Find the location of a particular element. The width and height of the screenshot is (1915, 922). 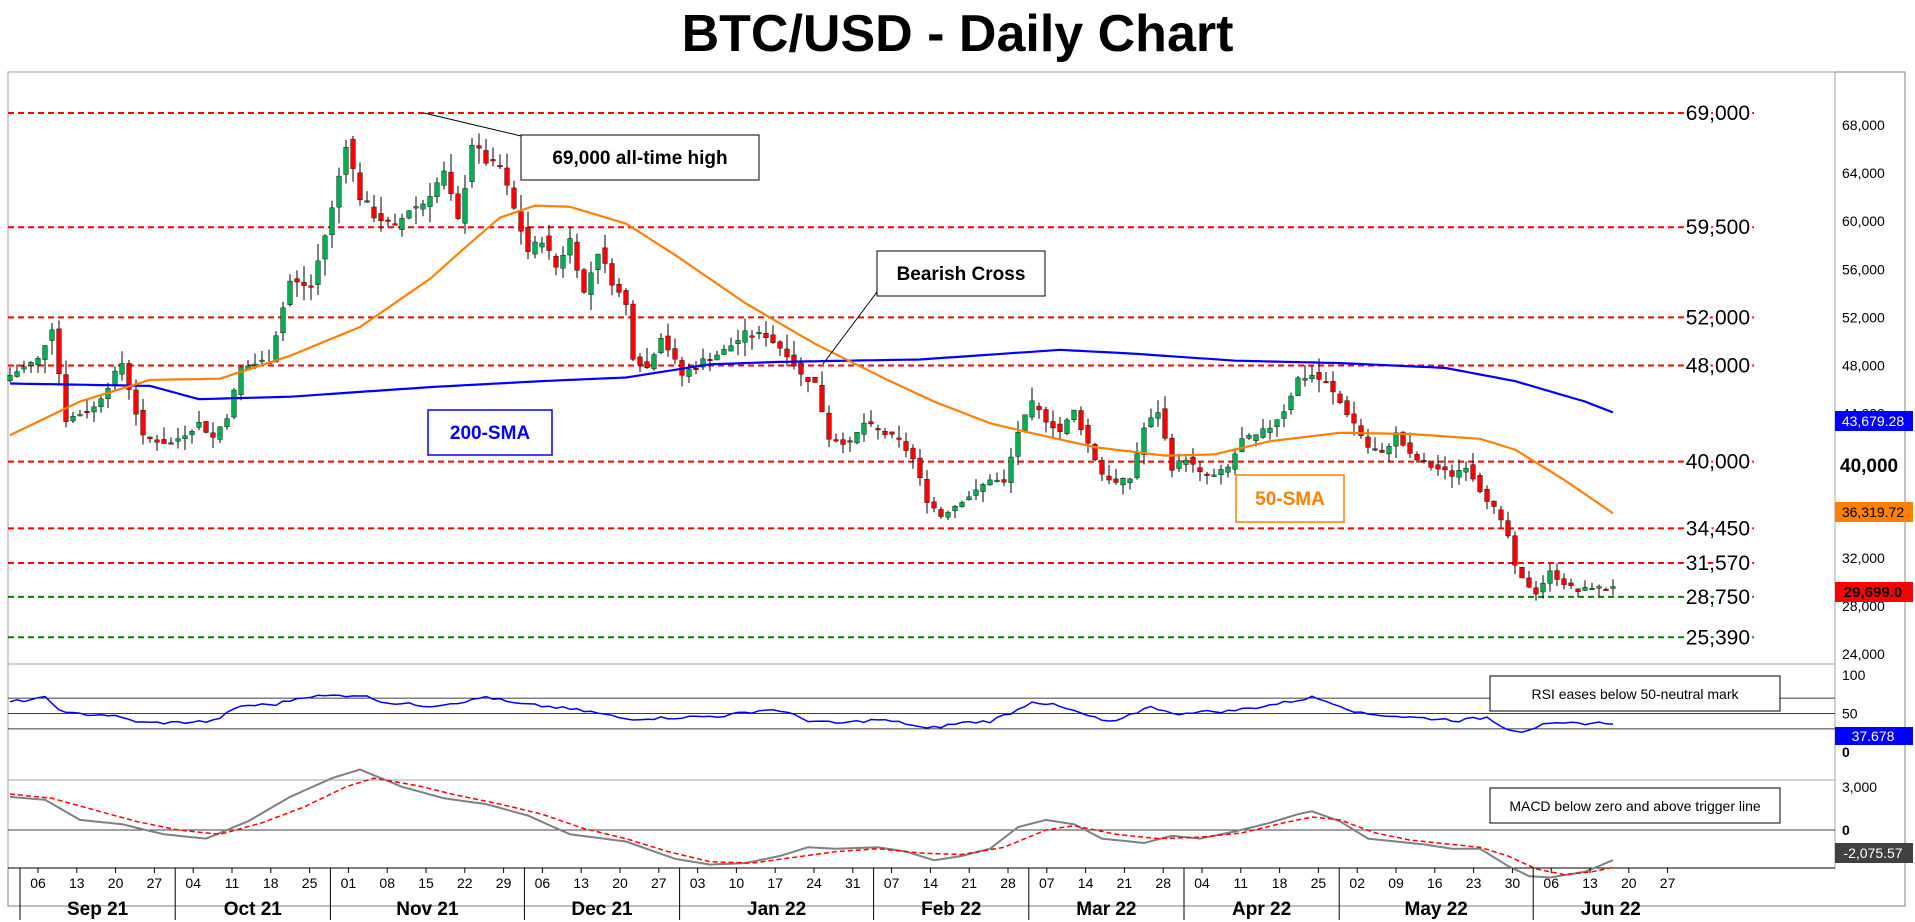

day-tick-label: 31 is located at coordinates (853, 883).